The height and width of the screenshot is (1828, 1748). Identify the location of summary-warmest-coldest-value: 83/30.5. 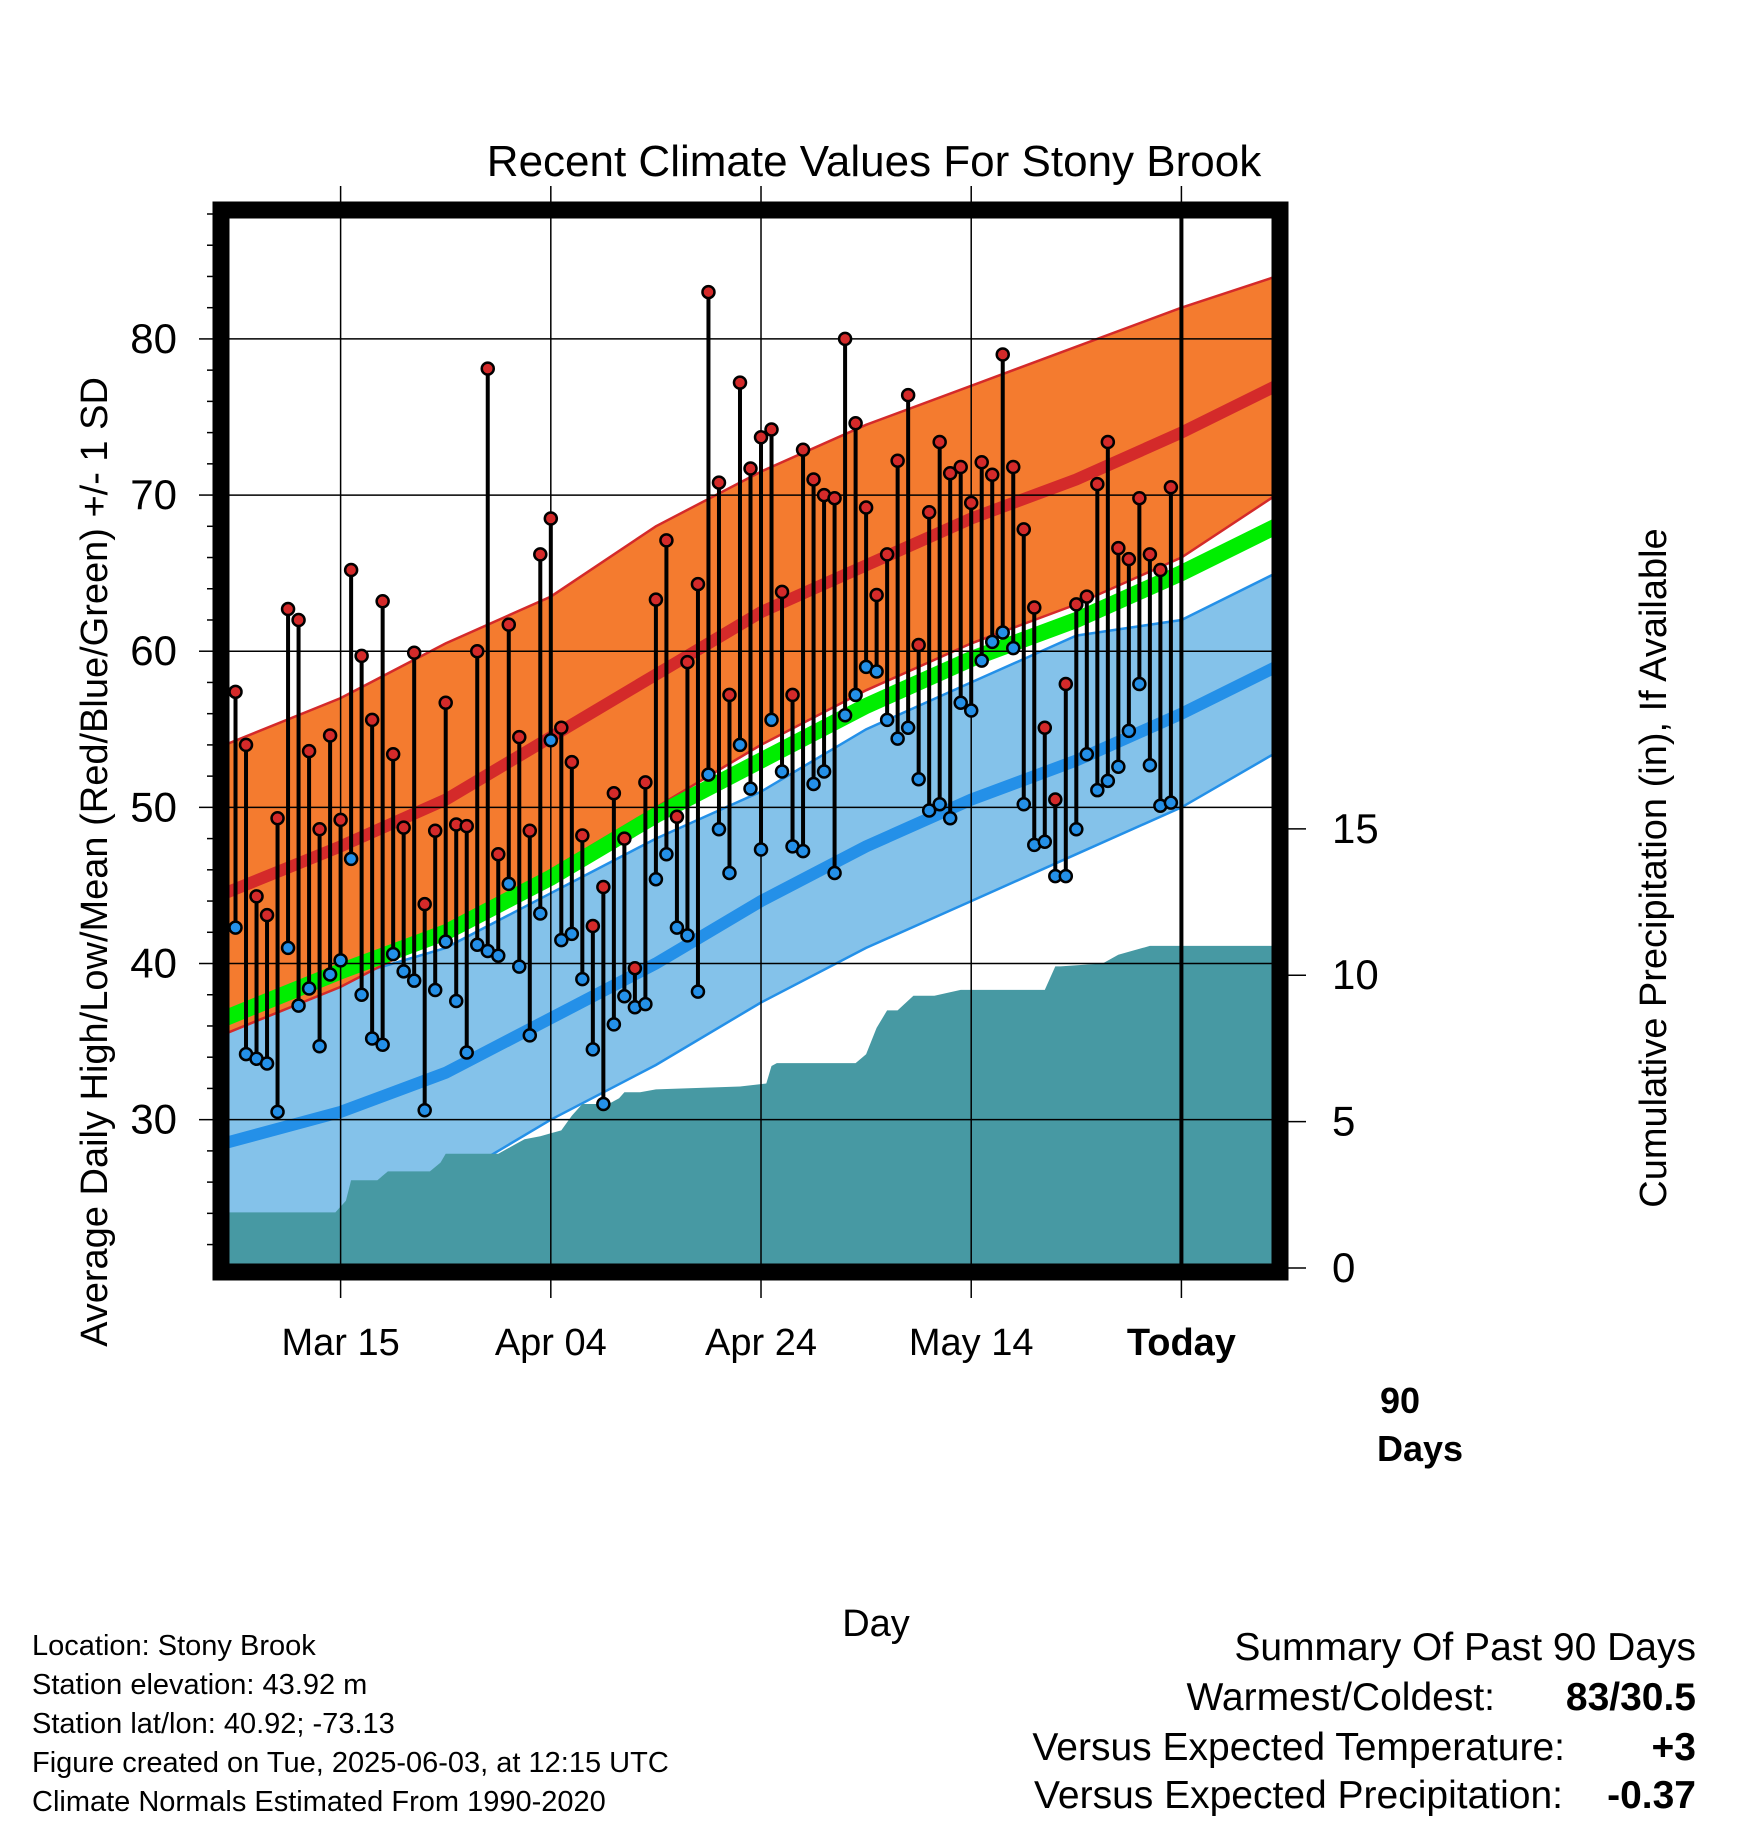
(1631, 1697).